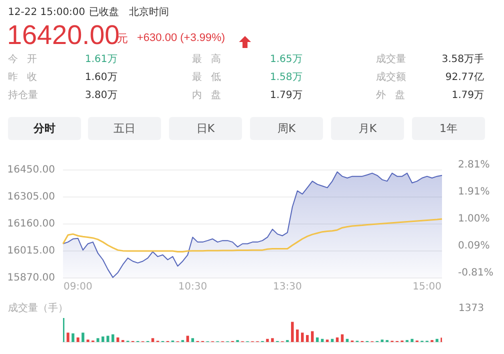 The width and height of the screenshot is (504, 354). What do you see at coordinates (31, 278) in the screenshot?
I see `y-tick-label: 15870.00` at bounding box center [31, 278].